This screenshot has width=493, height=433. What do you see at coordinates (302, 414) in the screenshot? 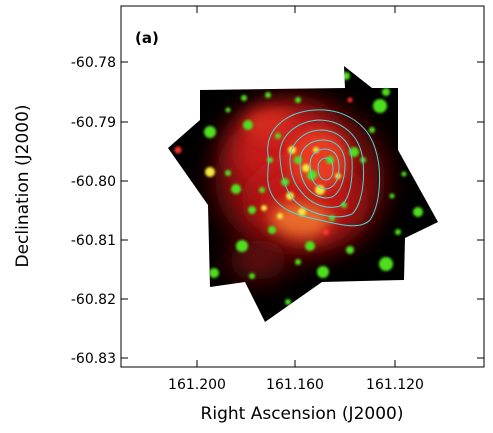
I see `x-axis-title: Right Ascension (J2000)` at bounding box center [302, 414].